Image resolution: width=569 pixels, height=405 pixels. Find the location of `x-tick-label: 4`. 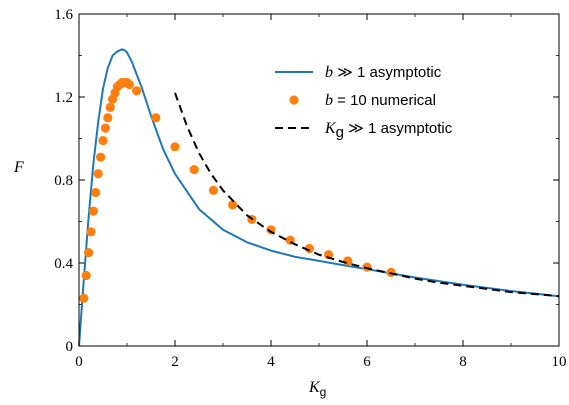

x-tick-label: 4 is located at coordinates (271, 362).